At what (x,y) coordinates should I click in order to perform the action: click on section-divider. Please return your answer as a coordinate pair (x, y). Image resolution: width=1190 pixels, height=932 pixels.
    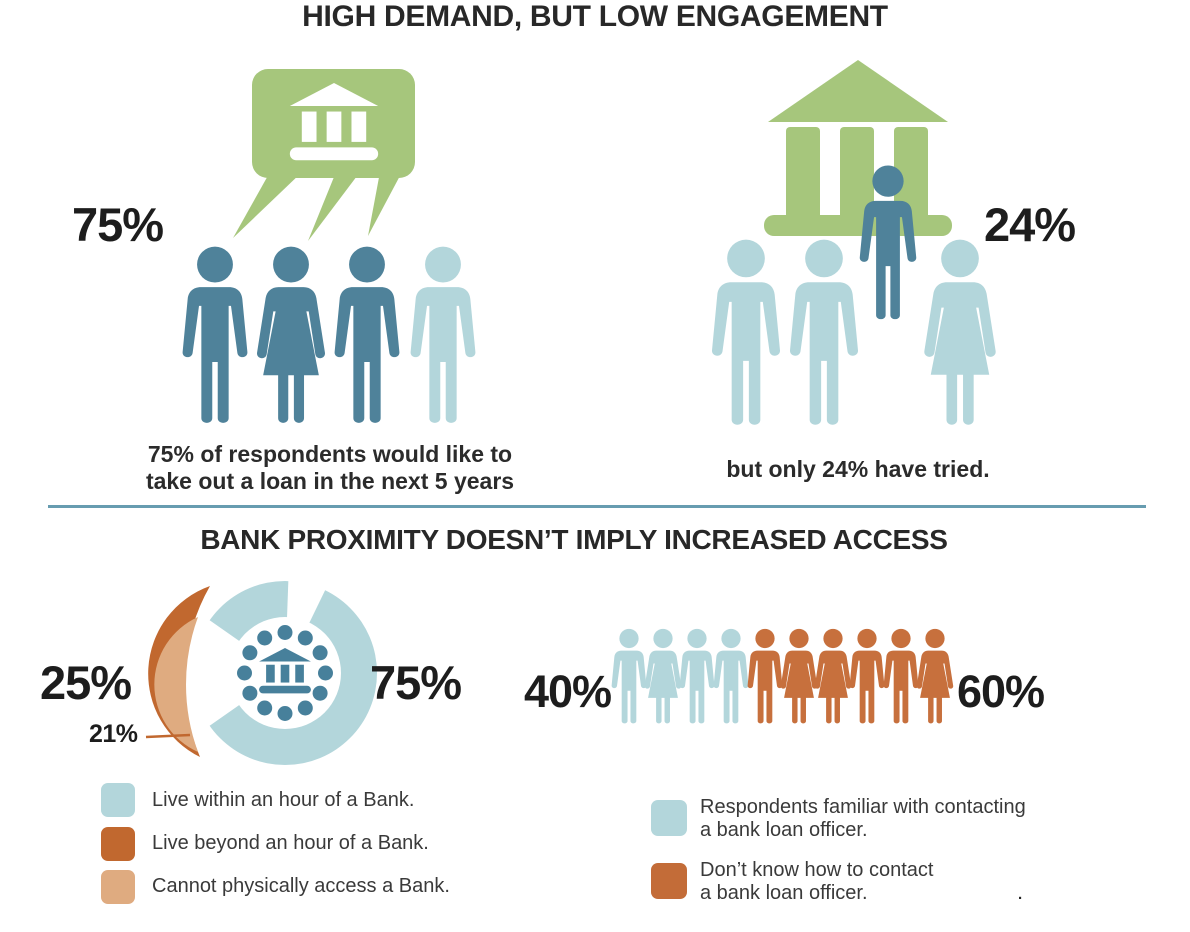
    Looking at the image, I should click on (597, 506).